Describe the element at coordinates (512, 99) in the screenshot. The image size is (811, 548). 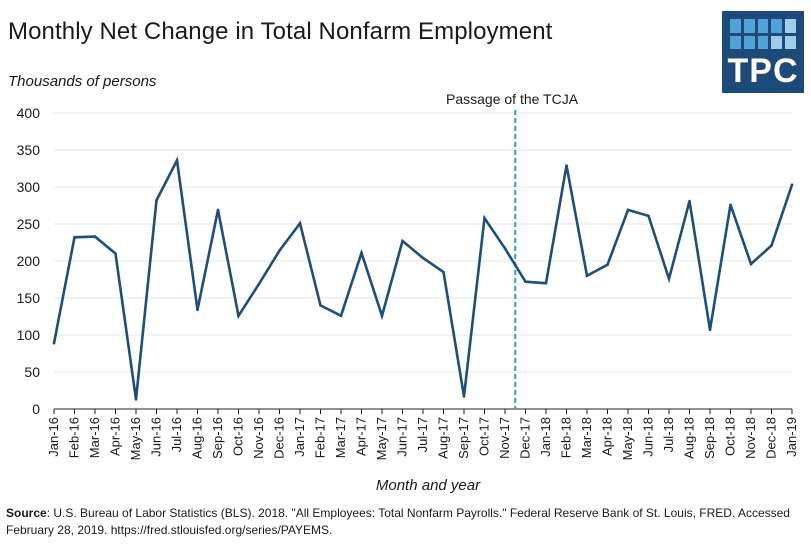
I see `tcja-annotation-label: Passage of the TCJA` at that location.